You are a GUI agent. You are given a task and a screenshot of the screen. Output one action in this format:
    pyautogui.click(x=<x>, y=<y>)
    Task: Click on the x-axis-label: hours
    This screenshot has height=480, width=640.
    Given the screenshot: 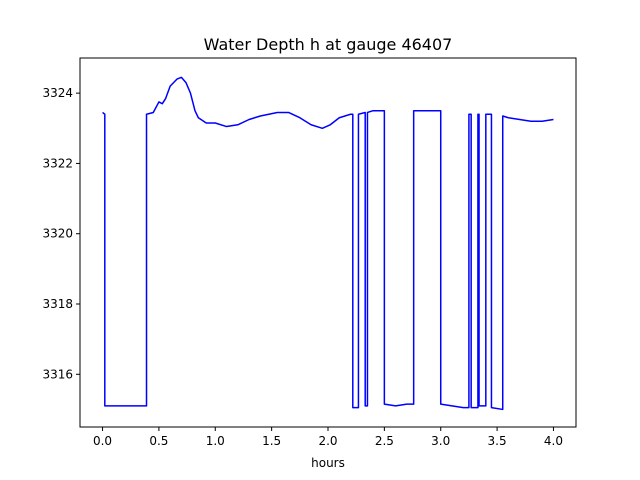 What is the action you would take?
    pyautogui.click(x=328, y=463)
    